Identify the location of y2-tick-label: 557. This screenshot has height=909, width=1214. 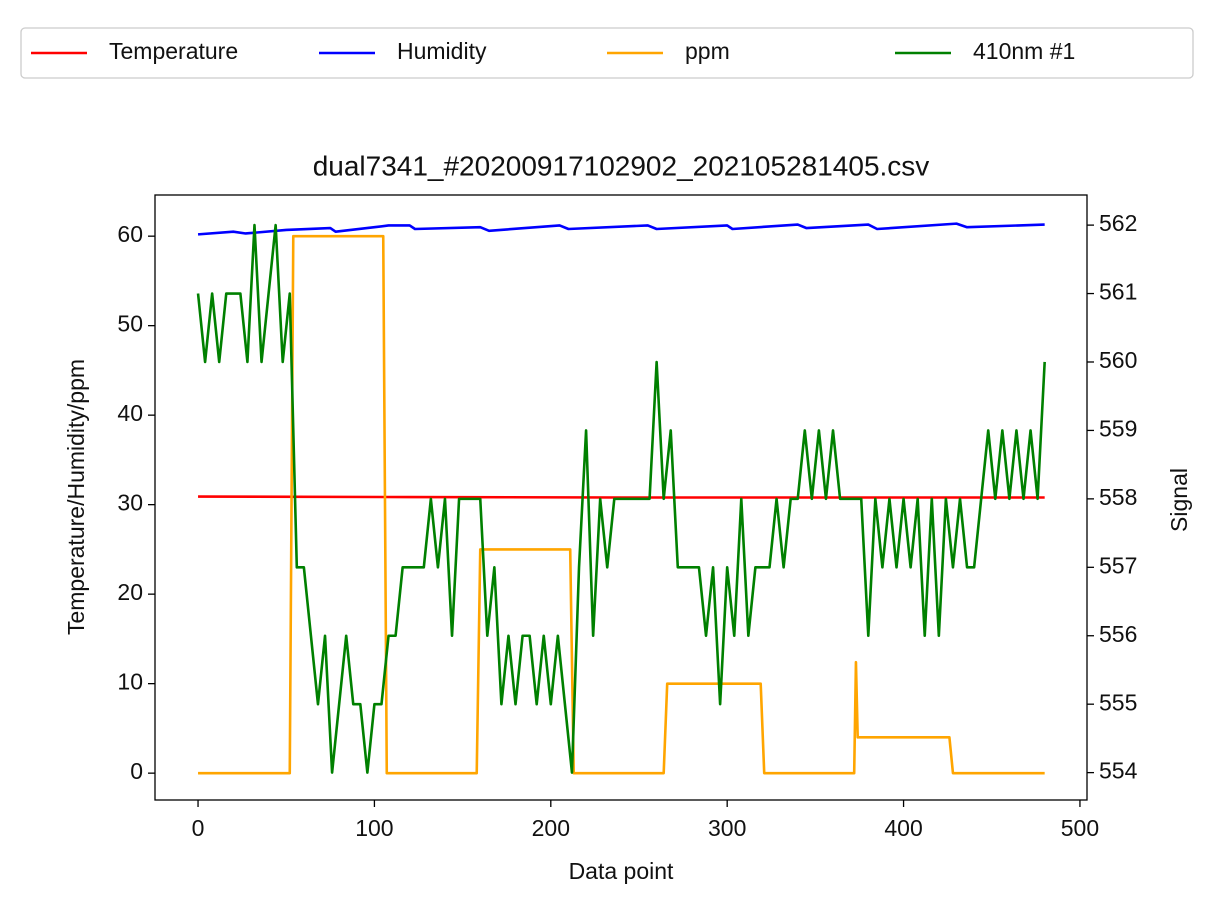
(1118, 565).